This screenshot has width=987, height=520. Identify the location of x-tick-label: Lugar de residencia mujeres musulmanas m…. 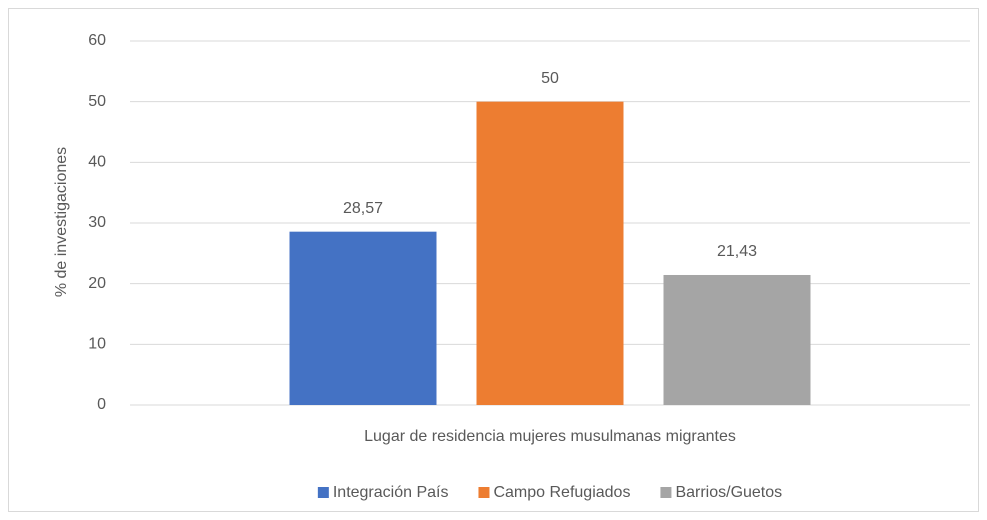
(550, 436).